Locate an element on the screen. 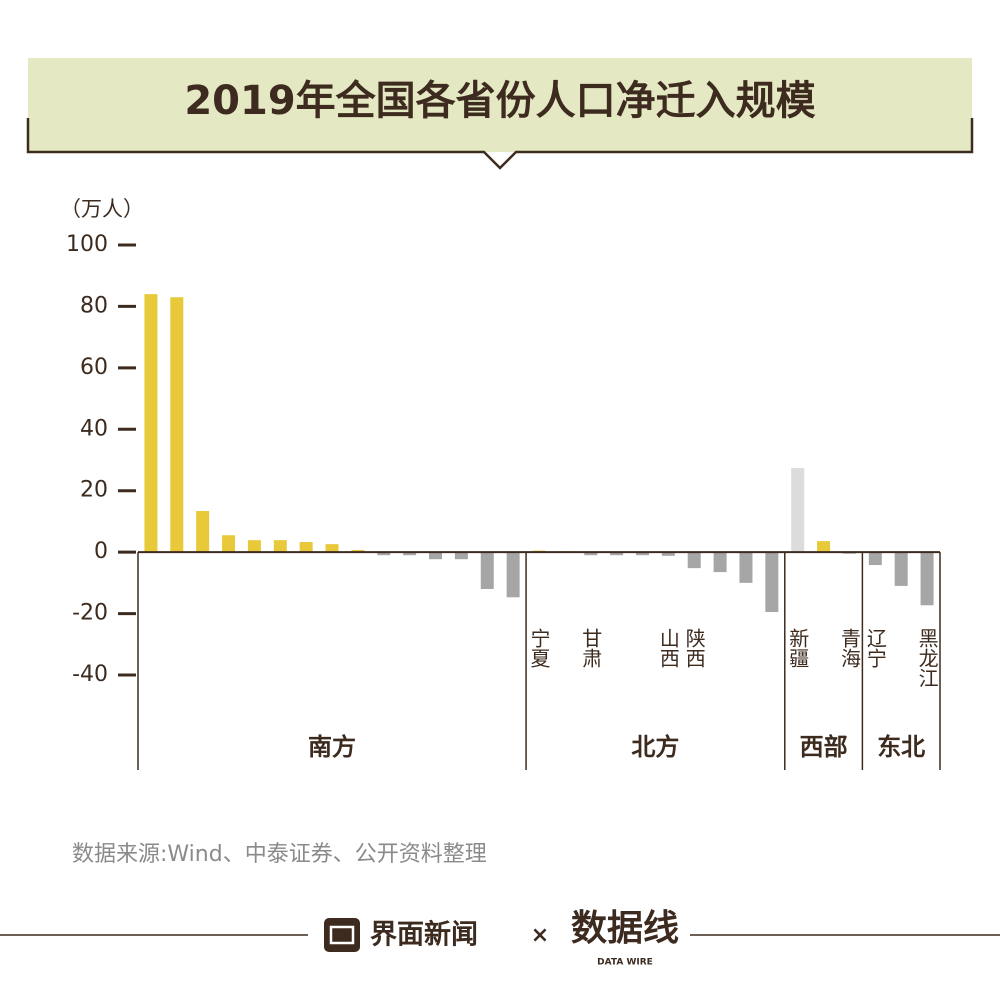 This screenshot has height=1000, width=1000. y-tick-label: -40 is located at coordinates (90, 674).